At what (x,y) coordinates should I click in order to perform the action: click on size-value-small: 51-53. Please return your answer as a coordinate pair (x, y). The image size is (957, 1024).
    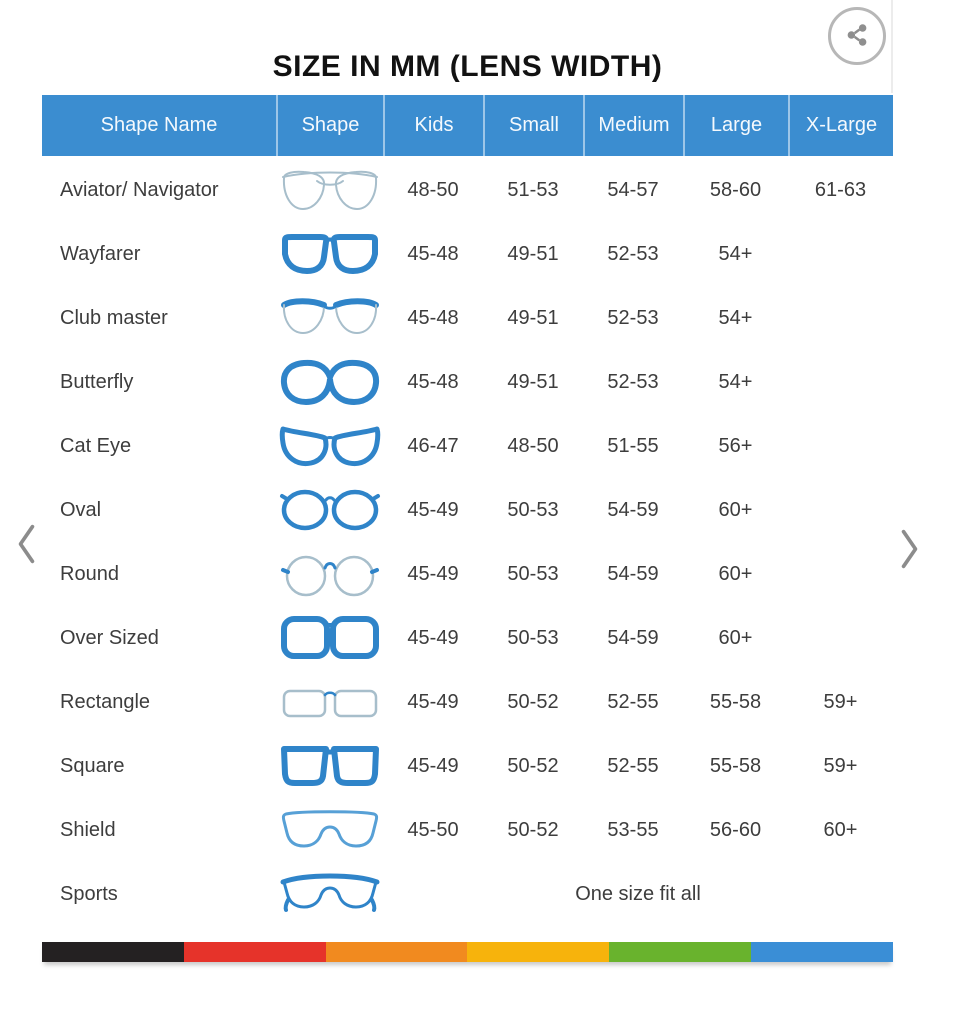
    Looking at the image, I should click on (533, 189).